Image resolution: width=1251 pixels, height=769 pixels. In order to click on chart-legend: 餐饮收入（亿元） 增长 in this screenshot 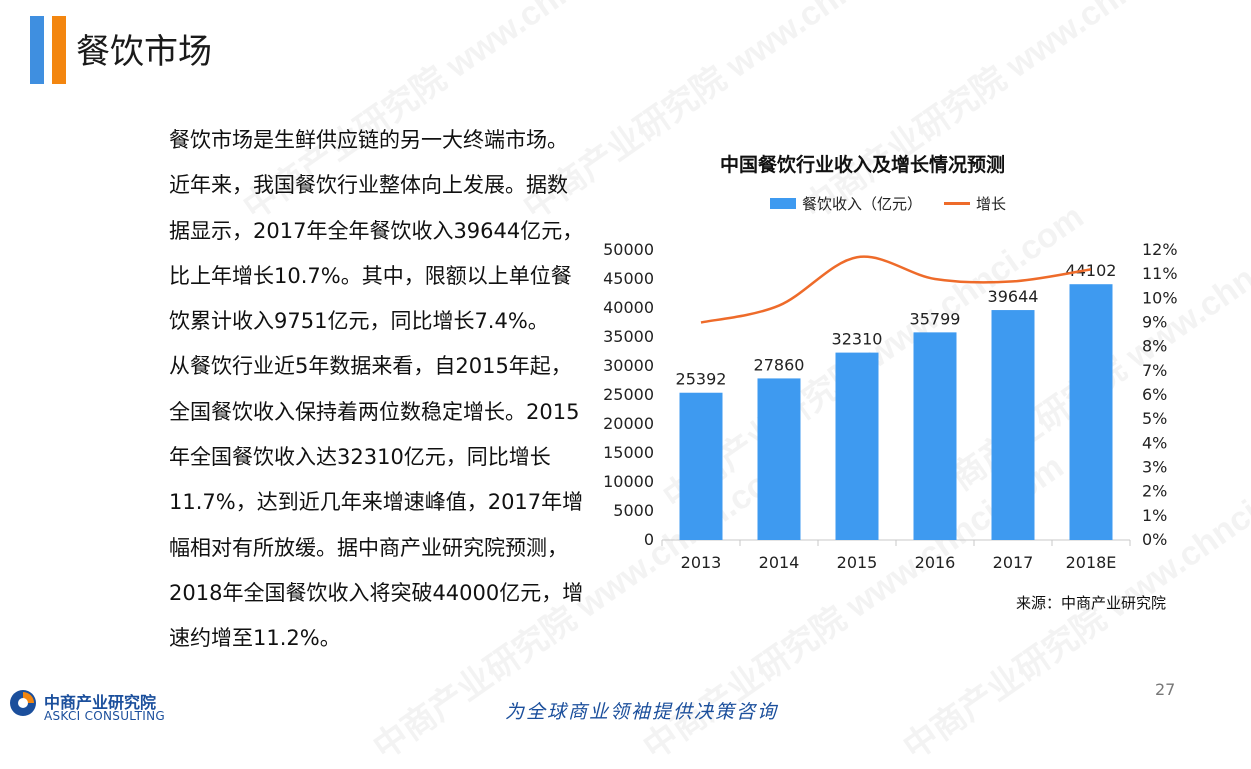, I will do `click(888, 203)`.